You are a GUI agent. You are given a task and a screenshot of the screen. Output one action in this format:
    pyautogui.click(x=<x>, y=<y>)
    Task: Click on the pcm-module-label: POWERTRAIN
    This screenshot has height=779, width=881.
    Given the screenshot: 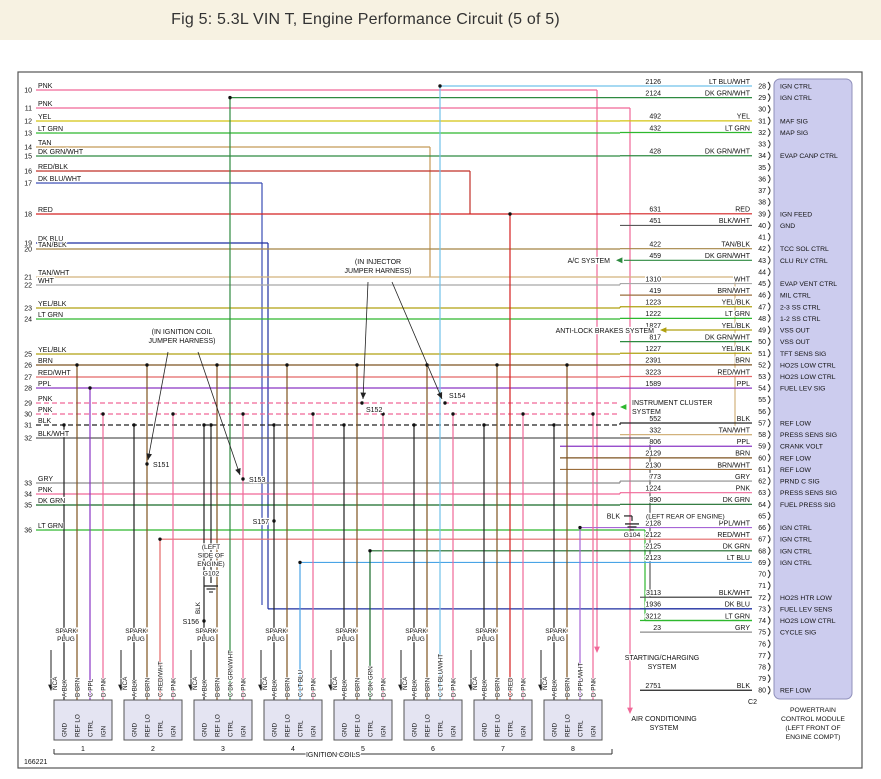 What is the action you would take?
    pyautogui.click(x=813, y=710)
    